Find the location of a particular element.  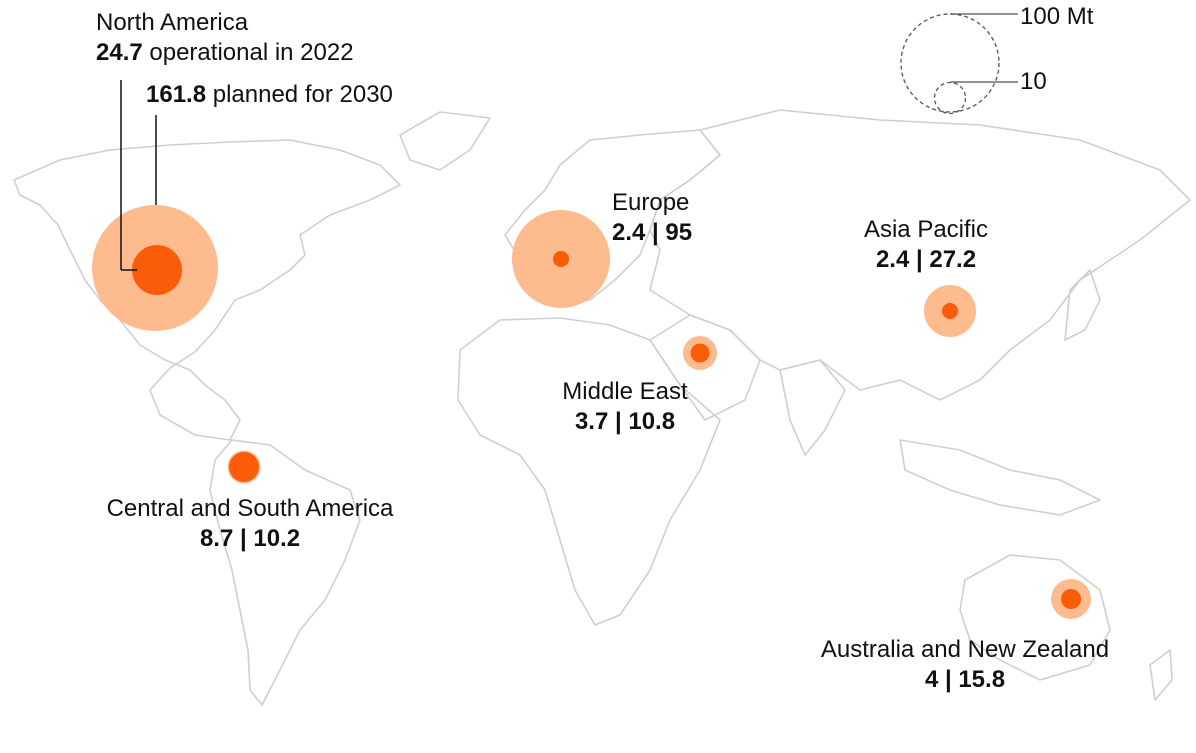

region-name: Australia and New Zealand is located at coordinates (965, 649).